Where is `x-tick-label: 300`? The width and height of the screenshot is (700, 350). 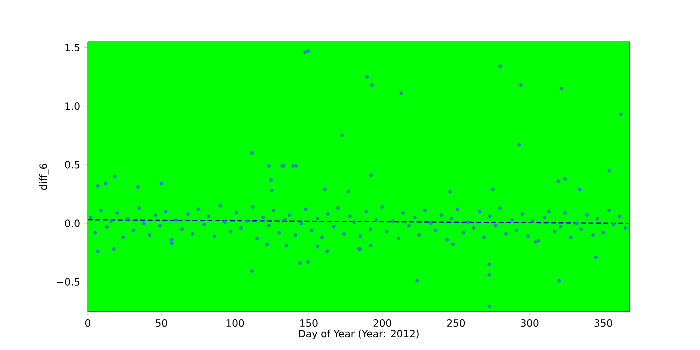
x-tick-label: 300 is located at coordinates (530, 324).